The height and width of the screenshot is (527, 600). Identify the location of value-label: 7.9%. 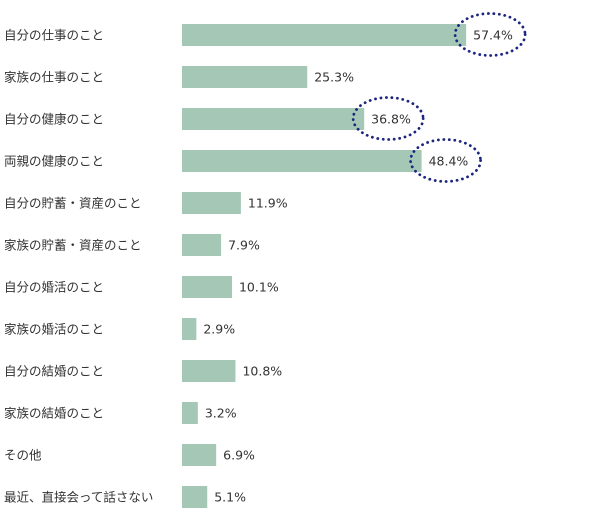
(244, 245).